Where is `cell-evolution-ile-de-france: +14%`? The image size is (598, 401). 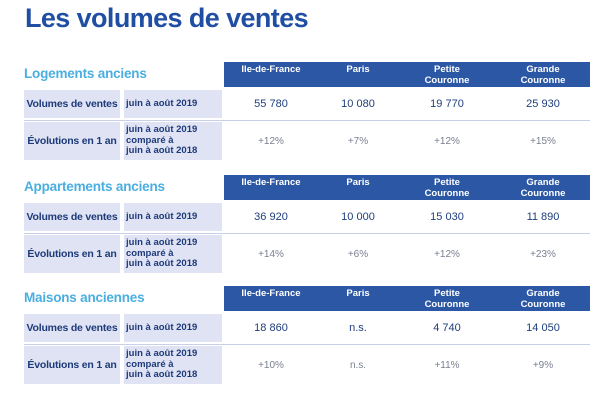 cell-evolution-ile-de-france: +14% is located at coordinates (271, 254).